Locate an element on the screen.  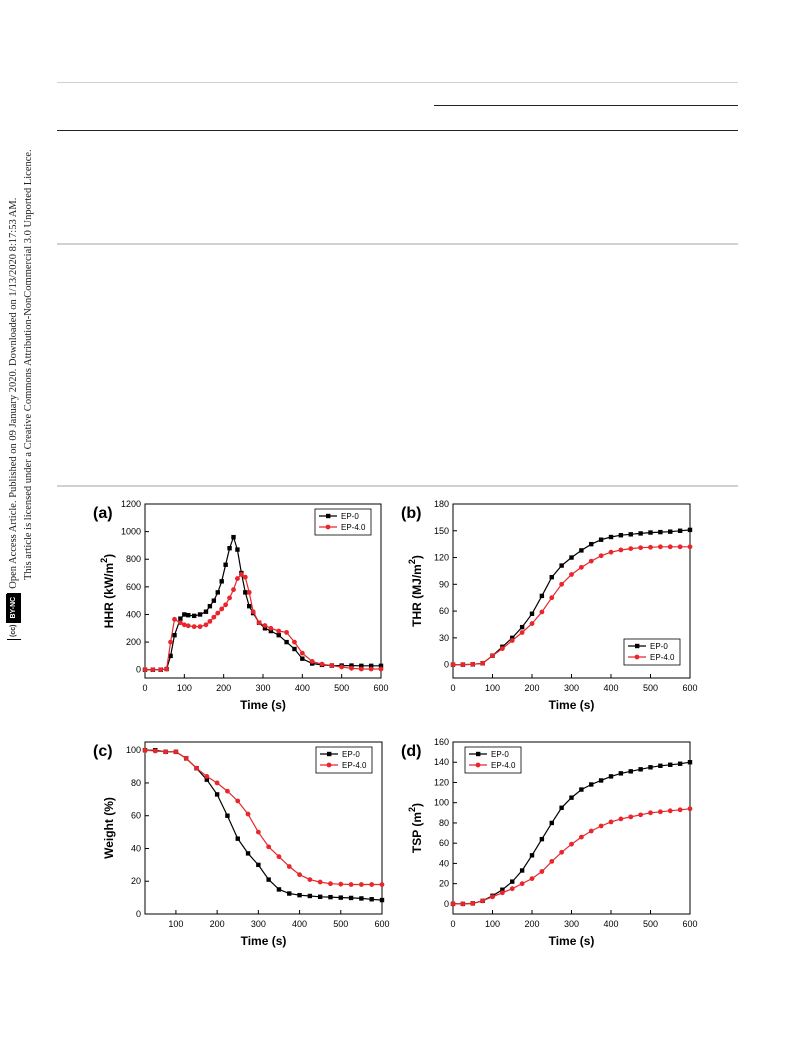
panel-label: (c) is located at coordinates (103, 751).